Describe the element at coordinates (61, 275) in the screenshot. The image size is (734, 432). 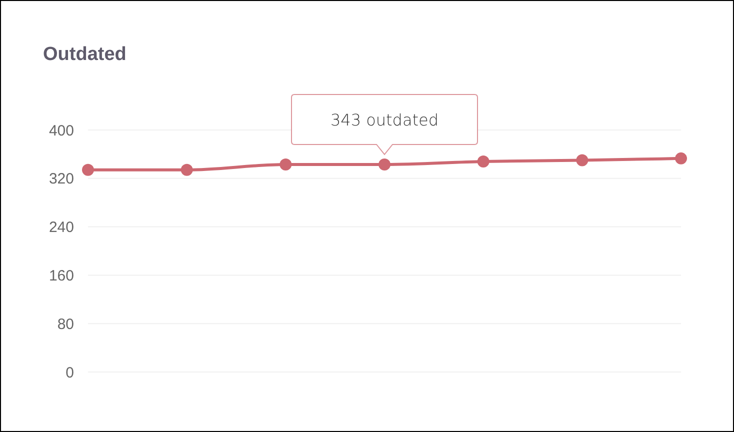
I see `y-tick-label: 160` at that location.